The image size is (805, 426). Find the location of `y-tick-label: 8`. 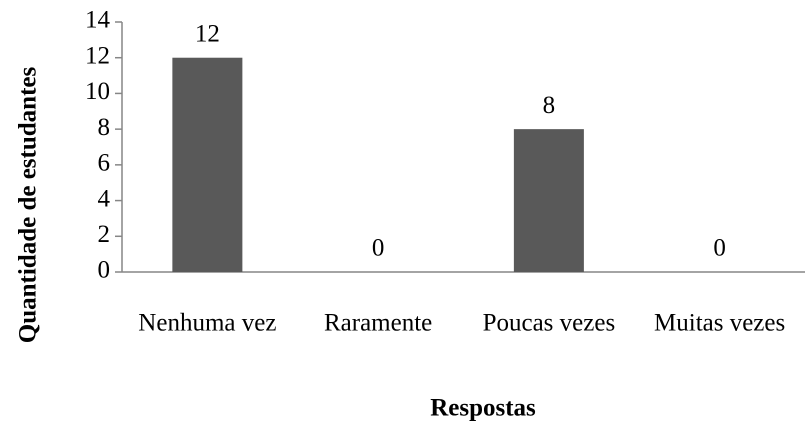

y-tick-label: 8 is located at coordinates (104, 127).